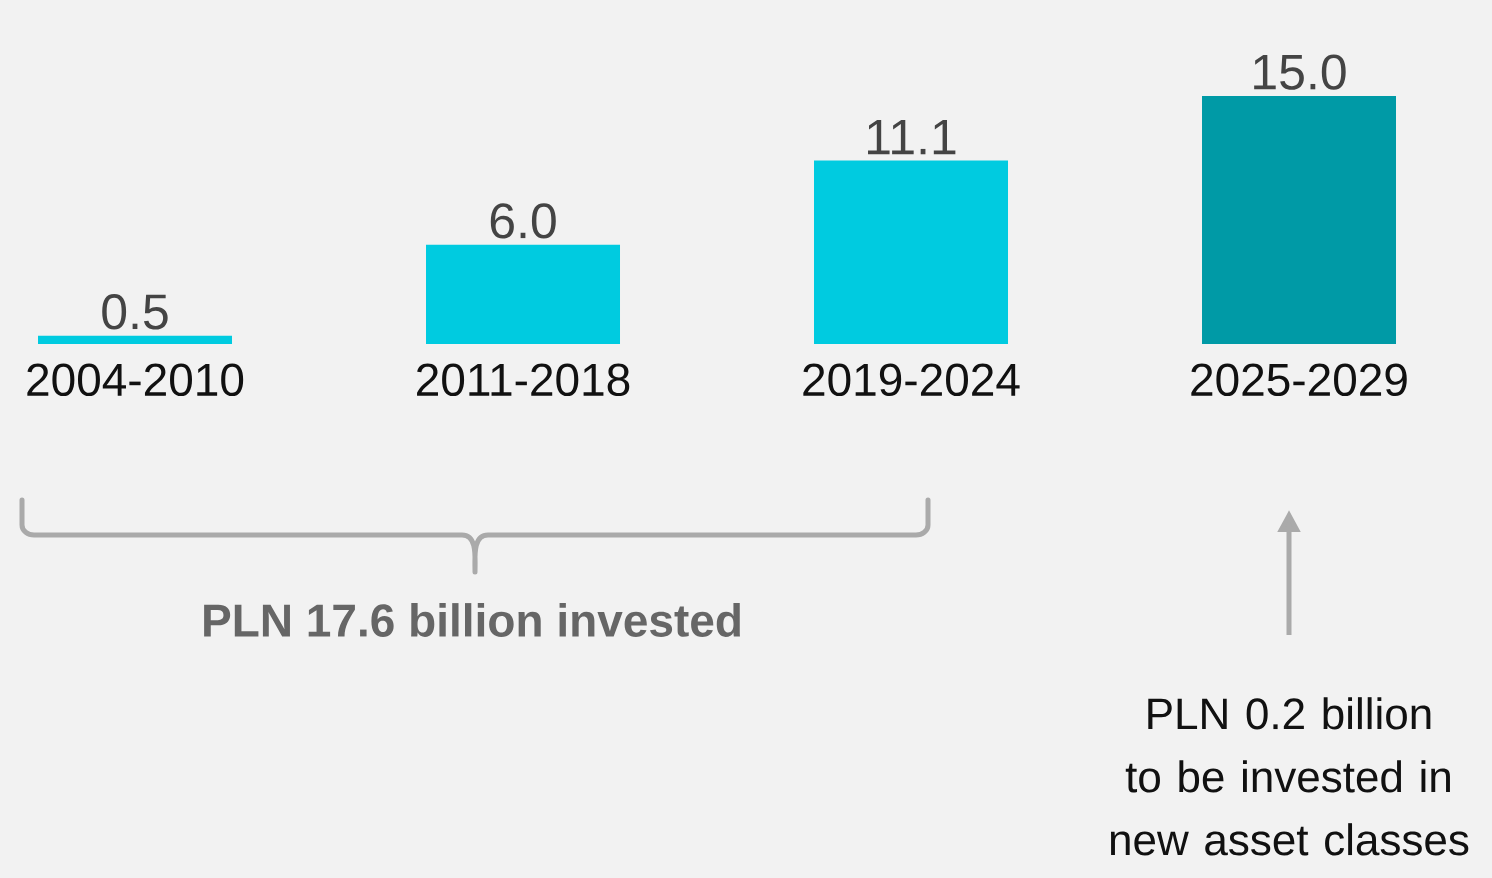 The width and height of the screenshot is (1492, 878). I want to click on x-tick-label: 2004-2010, so click(135, 380).